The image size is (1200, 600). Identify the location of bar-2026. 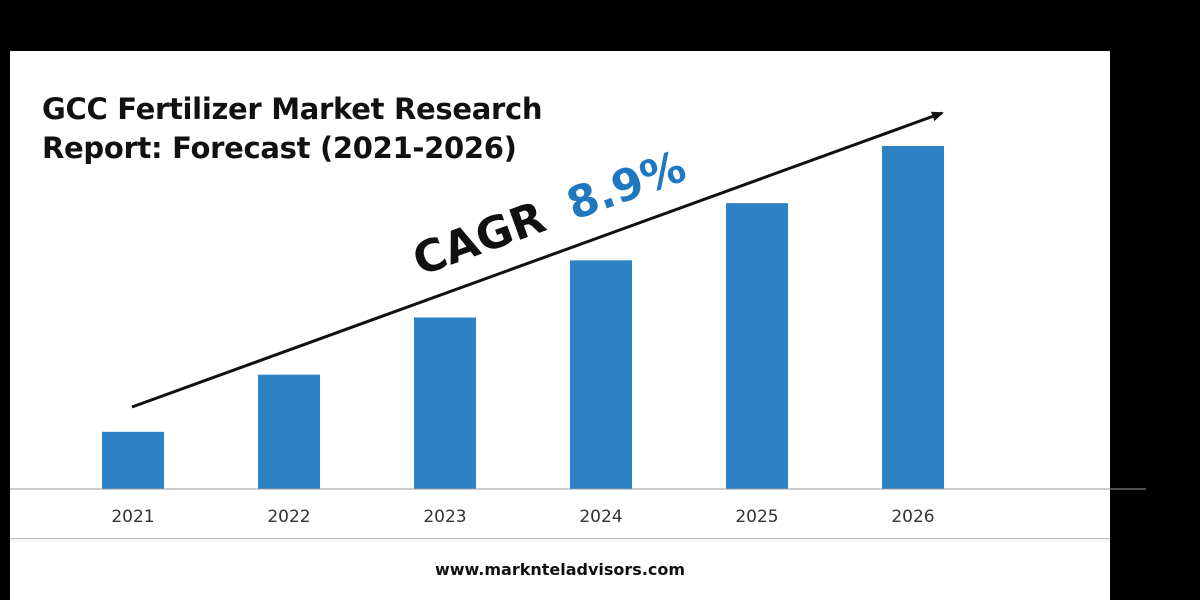
(913, 317).